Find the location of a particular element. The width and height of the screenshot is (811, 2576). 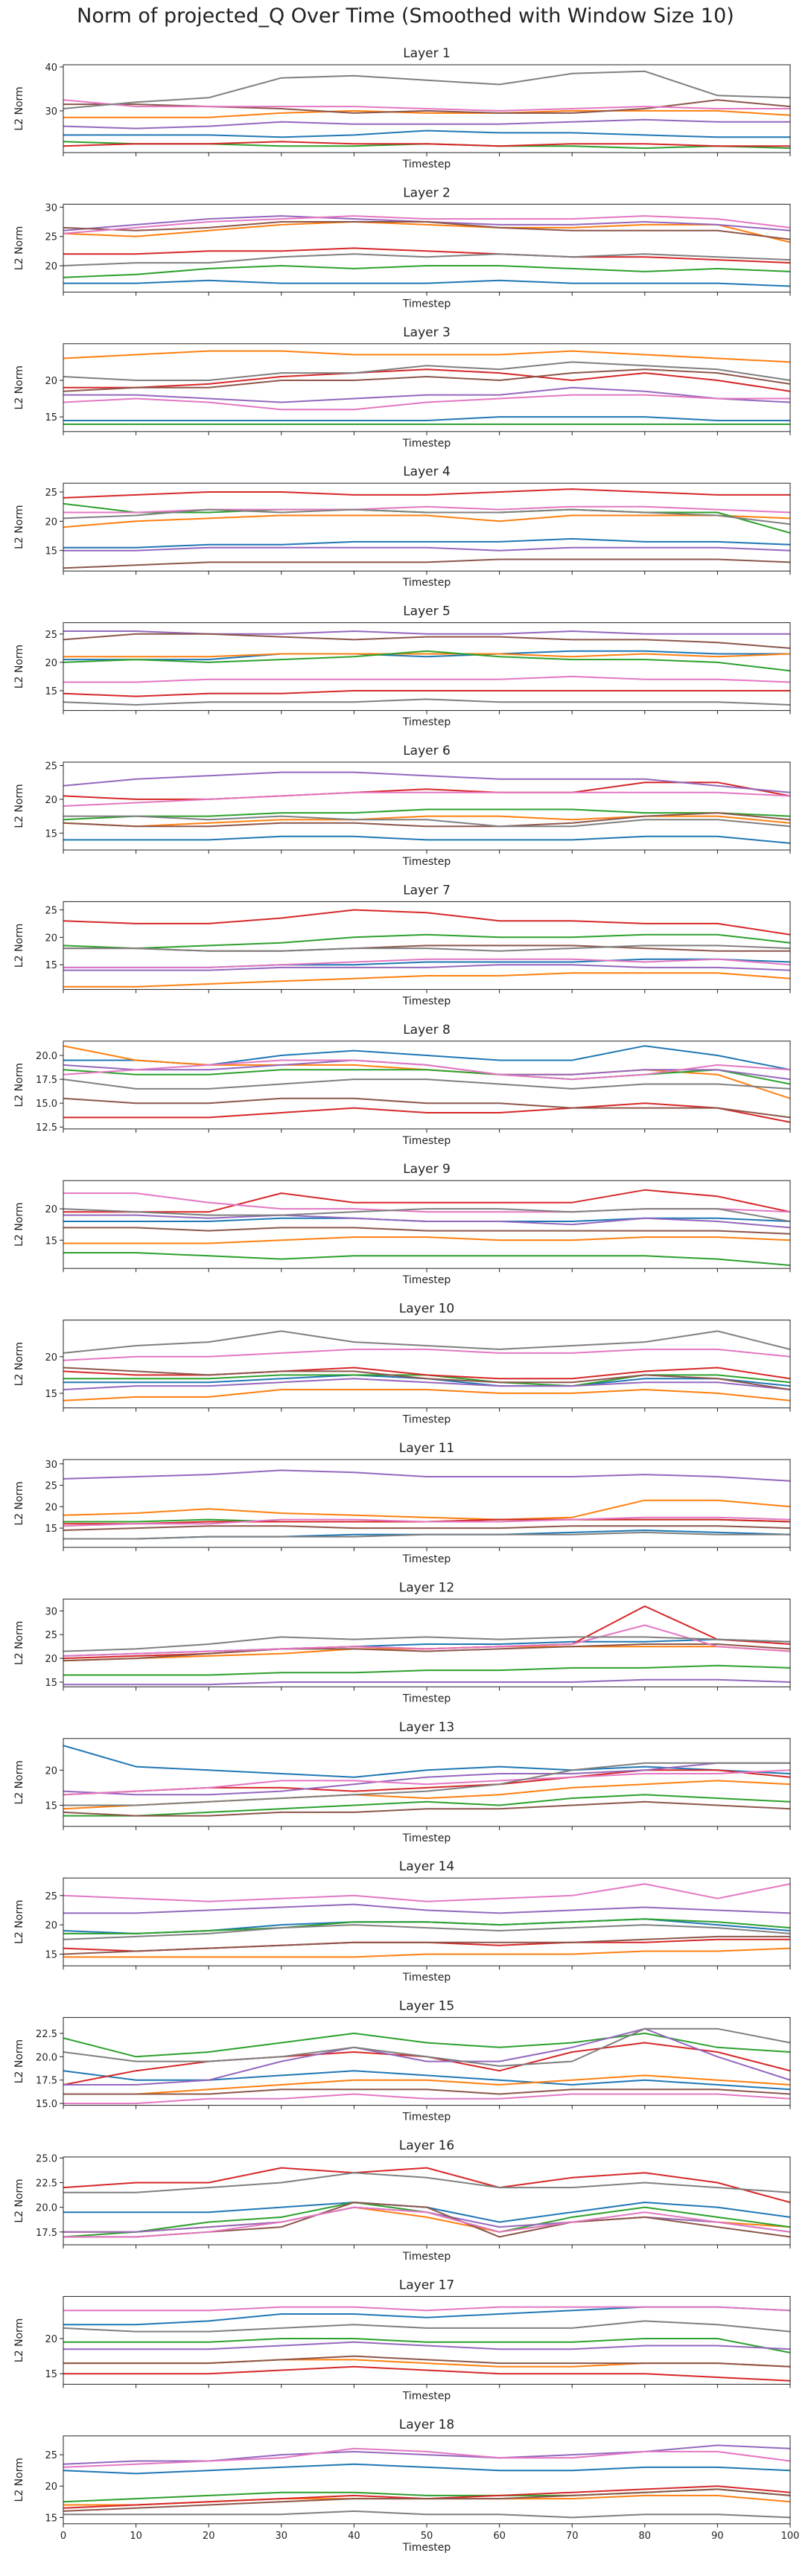

x-tick-label: 50 is located at coordinates (427, 2536).